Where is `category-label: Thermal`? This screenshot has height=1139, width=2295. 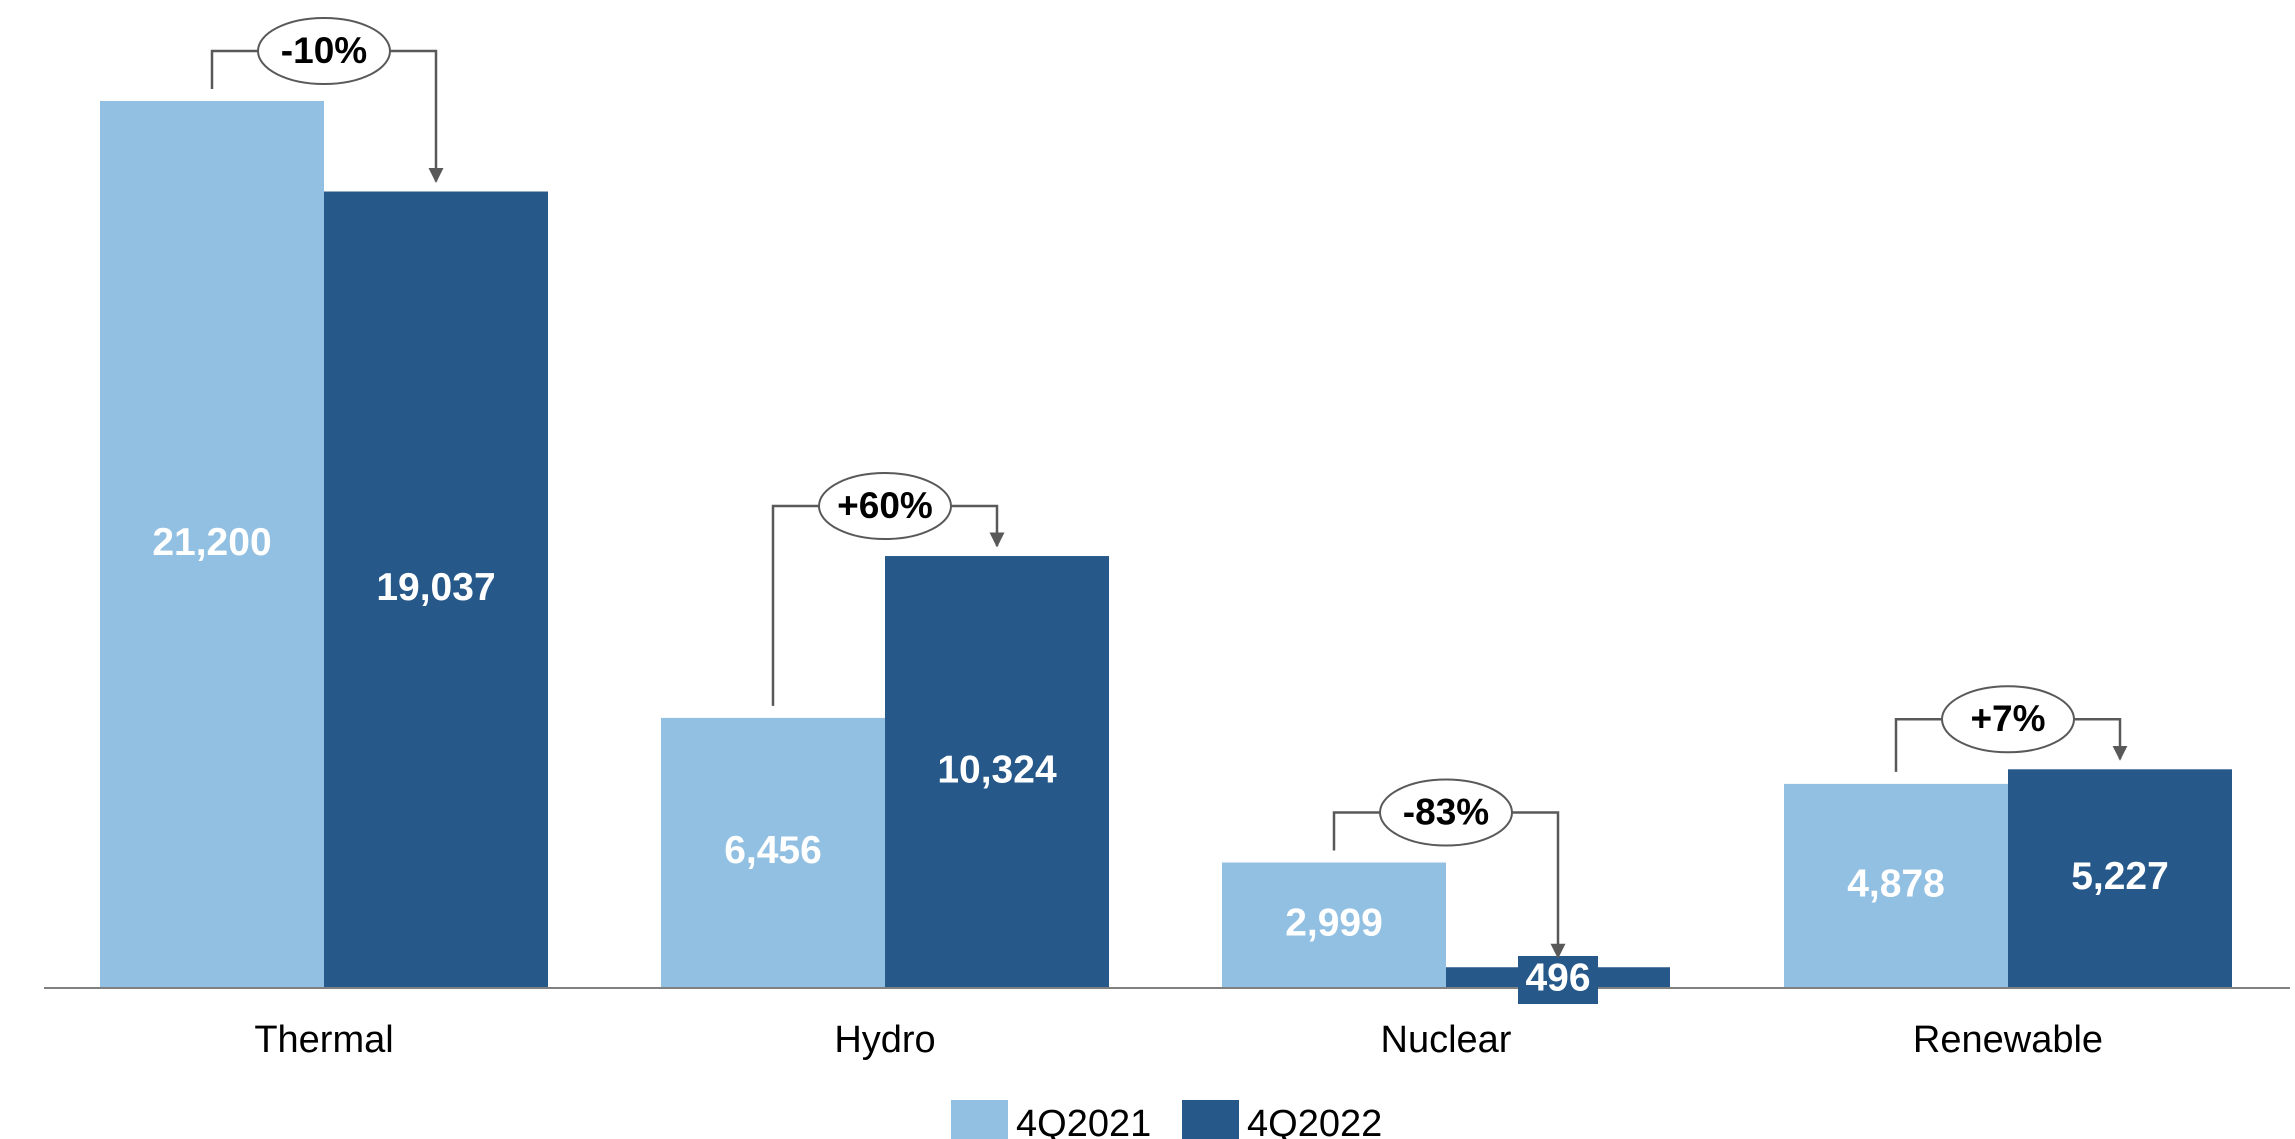 category-label: Thermal is located at coordinates (323, 1040).